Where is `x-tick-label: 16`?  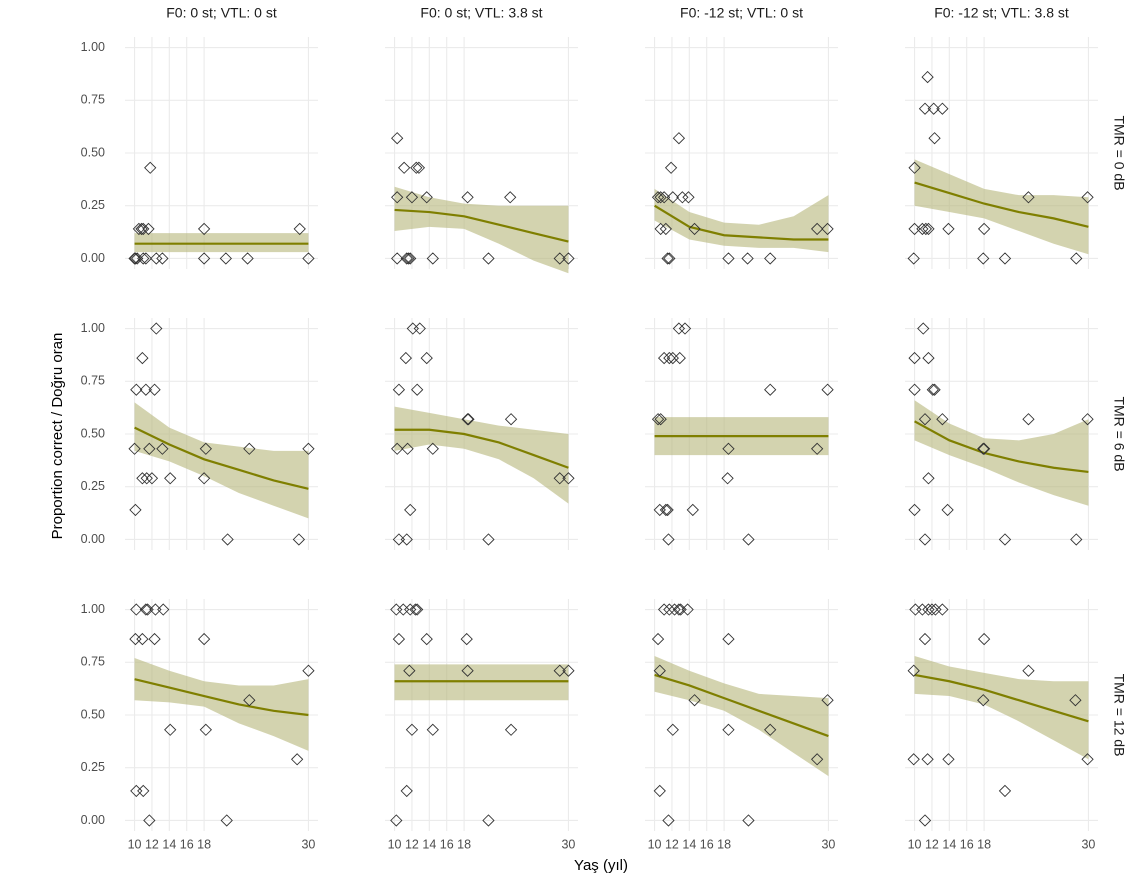 x-tick-label: 16 is located at coordinates (187, 844).